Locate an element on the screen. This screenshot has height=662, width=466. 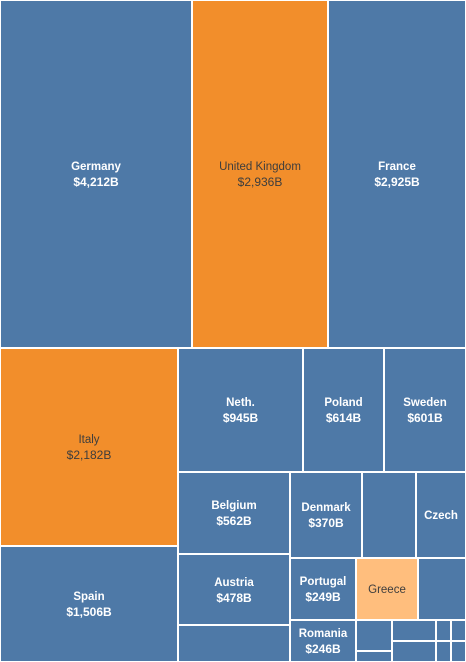
treemap-label-name: Germany is located at coordinates (96, 167).